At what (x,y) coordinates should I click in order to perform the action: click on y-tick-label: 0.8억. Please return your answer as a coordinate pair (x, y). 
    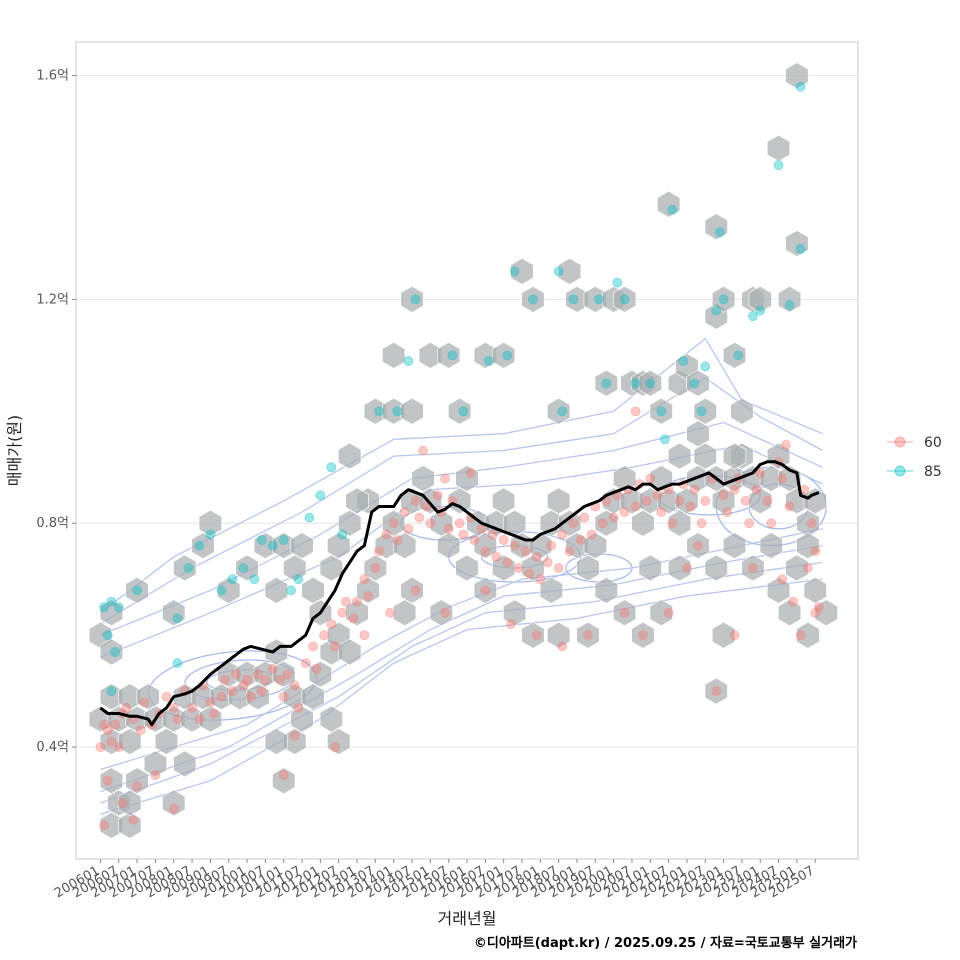
    Looking at the image, I should click on (52, 523).